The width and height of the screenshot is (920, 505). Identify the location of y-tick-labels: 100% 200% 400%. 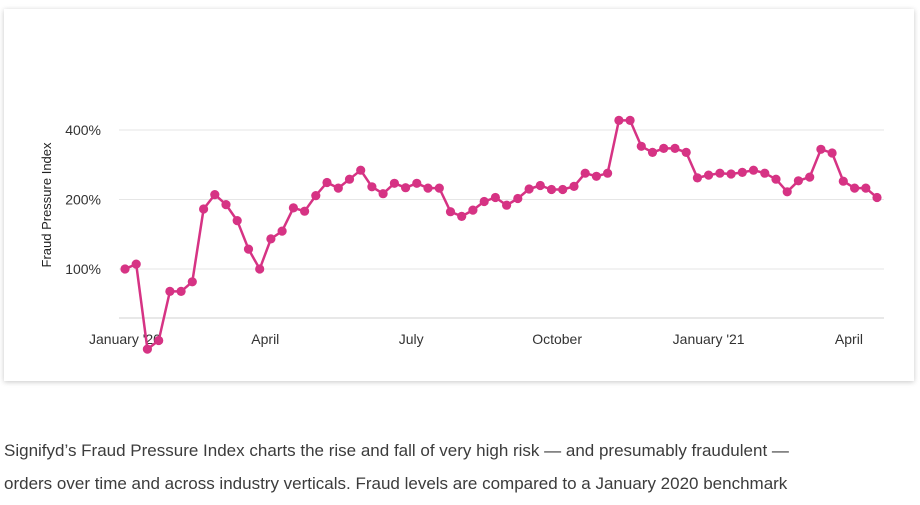
(83, 199).